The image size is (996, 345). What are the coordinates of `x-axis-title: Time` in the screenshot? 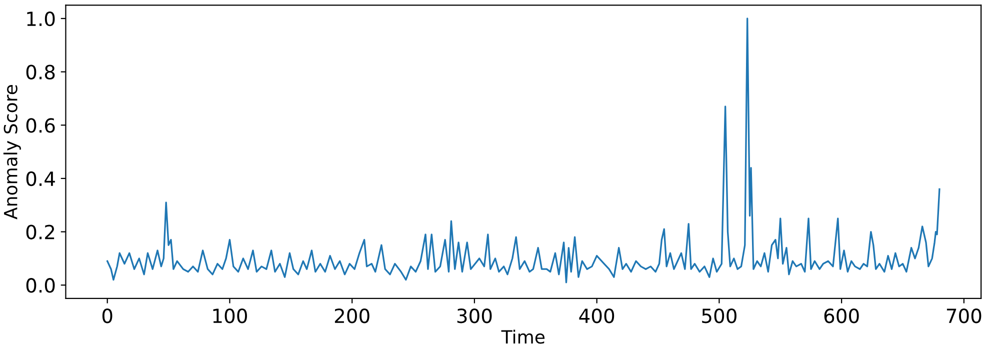 It's located at (523, 337).